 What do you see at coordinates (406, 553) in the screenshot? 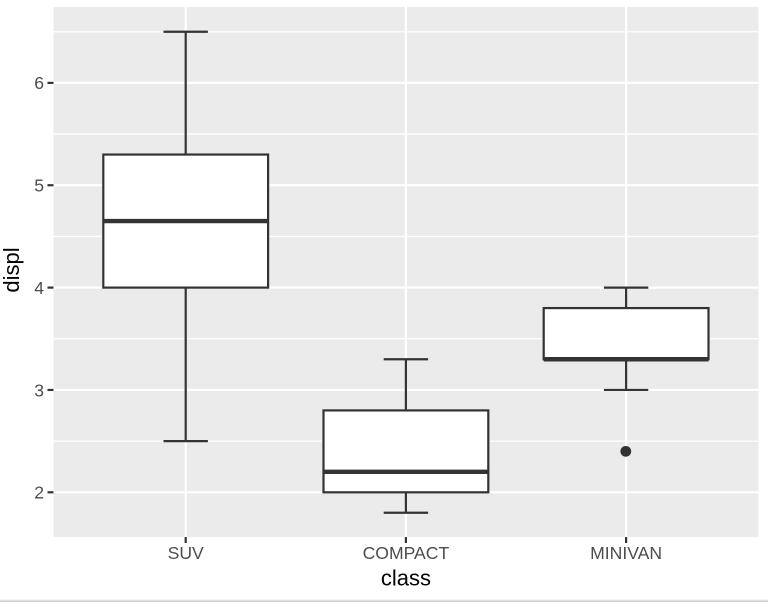
I see `svg-text: COMPACT` at bounding box center [406, 553].